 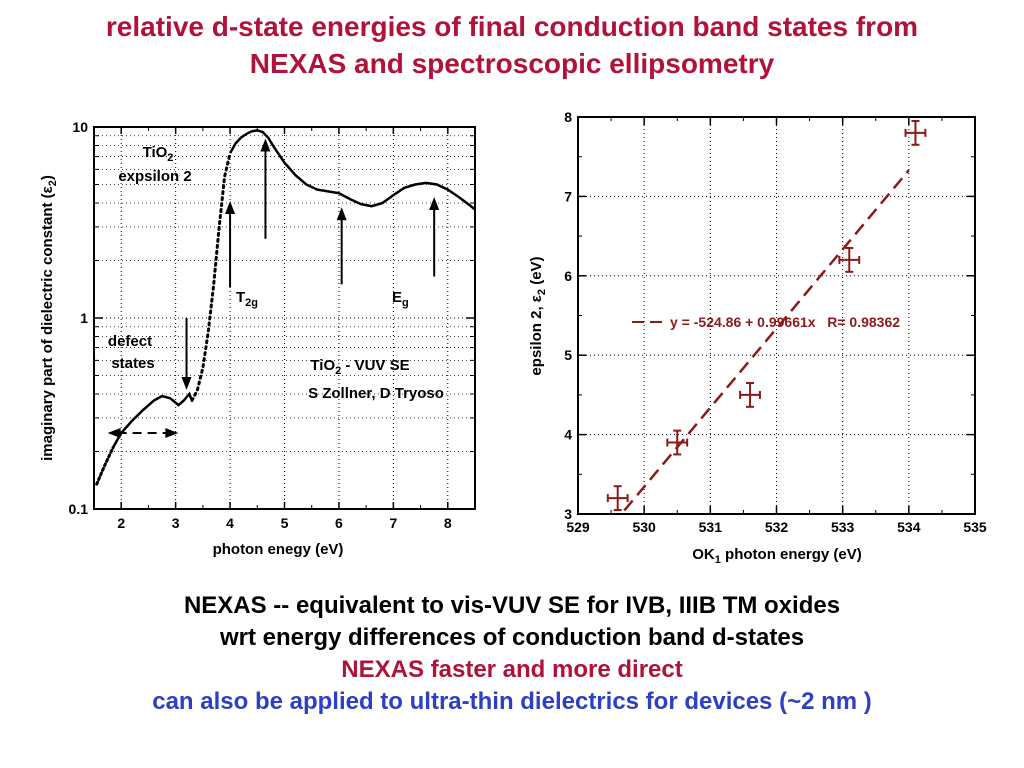 What do you see at coordinates (397, 297) in the screenshot?
I see `eg-main: E` at bounding box center [397, 297].